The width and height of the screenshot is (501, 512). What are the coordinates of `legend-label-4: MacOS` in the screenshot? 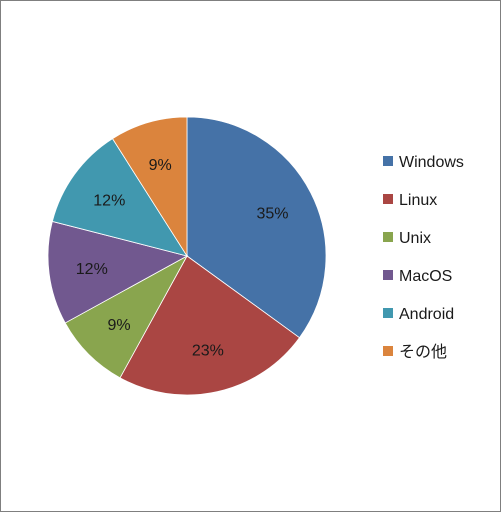 It's located at (425, 276).